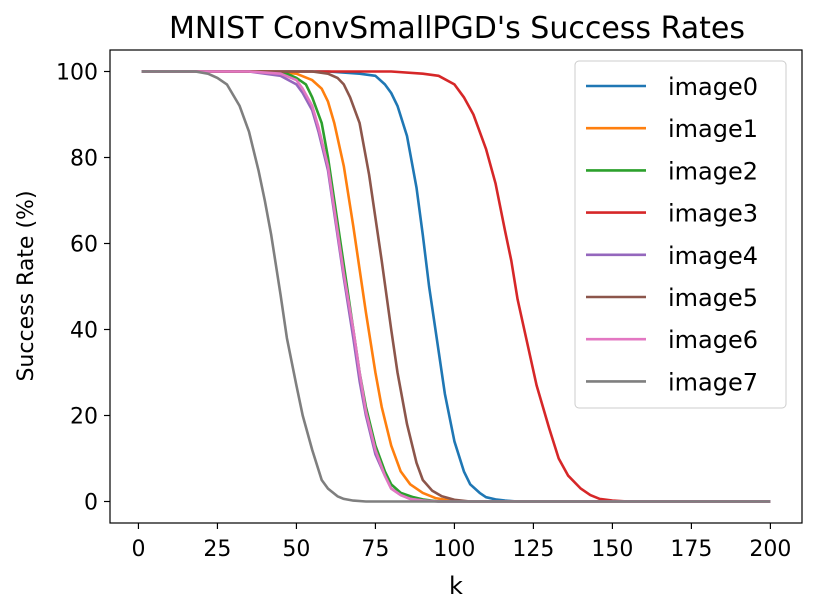  I want to click on legend-label-image0: image0, so click(713, 87).